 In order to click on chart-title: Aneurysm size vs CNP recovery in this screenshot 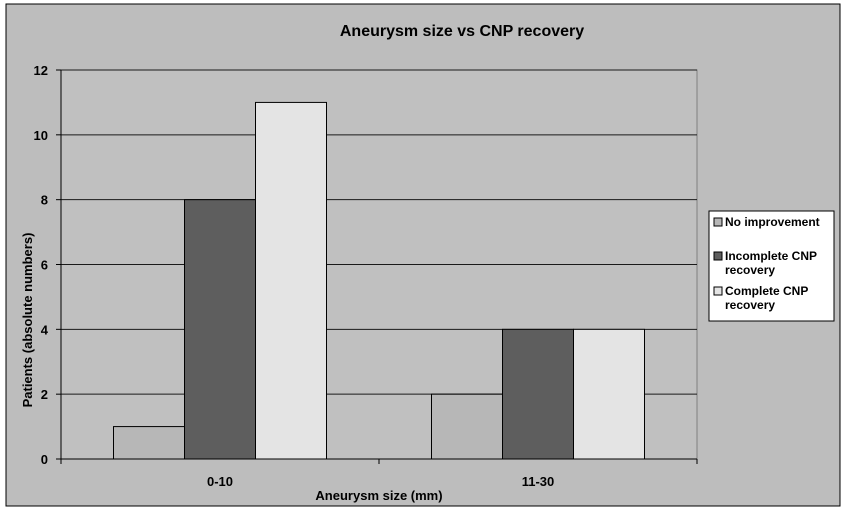, I will do `click(462, 31)`.